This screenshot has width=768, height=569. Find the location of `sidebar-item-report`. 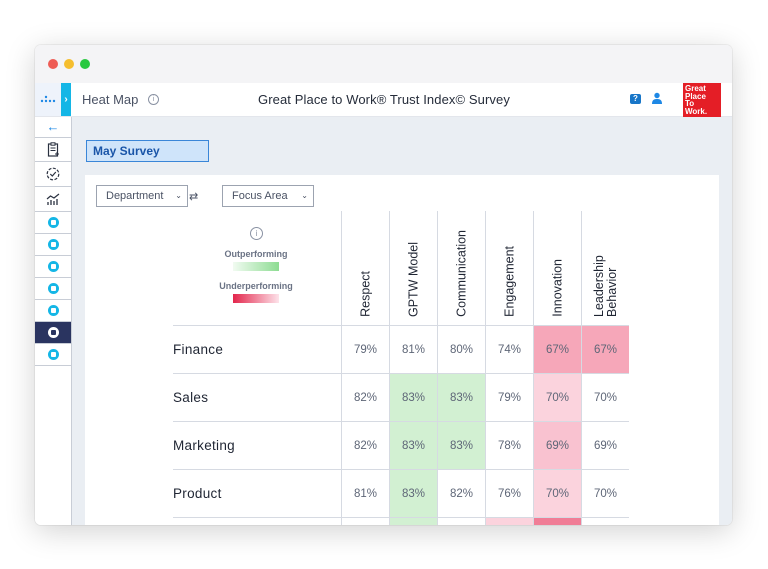

sidebar-item-report is located at coordinates (53, 223).